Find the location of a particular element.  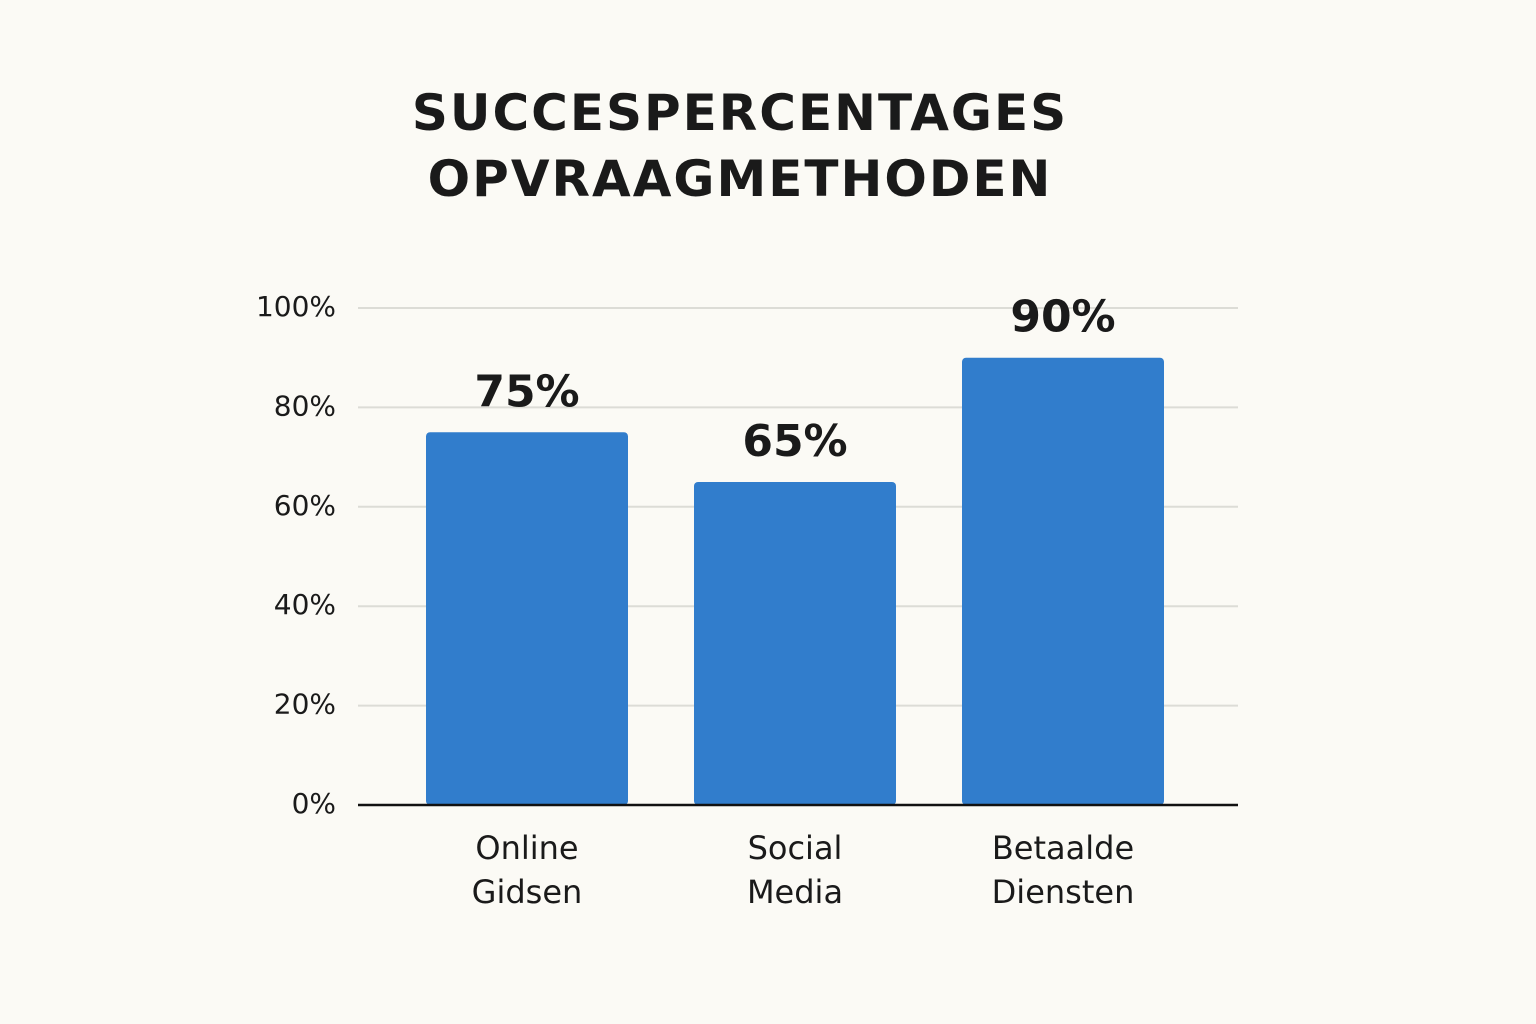

value-label: 75% is located at coordinates (526, 391).